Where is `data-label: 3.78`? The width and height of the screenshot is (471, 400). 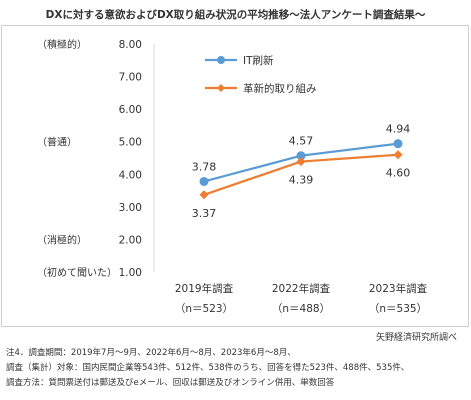 data-label: 3.78 is located at coordinates (204, 166).